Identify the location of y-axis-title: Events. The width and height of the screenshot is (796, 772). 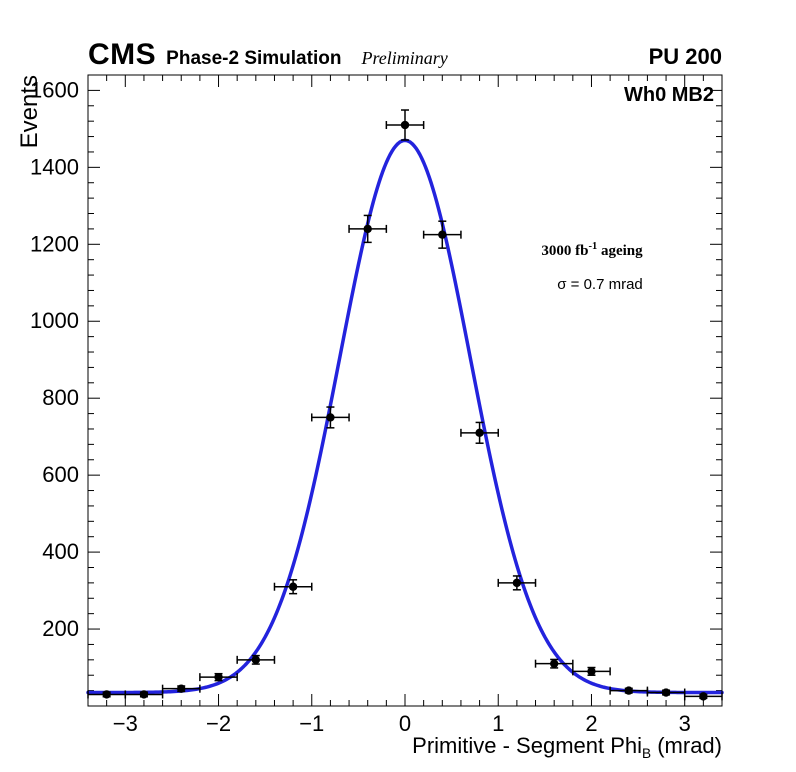
(29, 112).